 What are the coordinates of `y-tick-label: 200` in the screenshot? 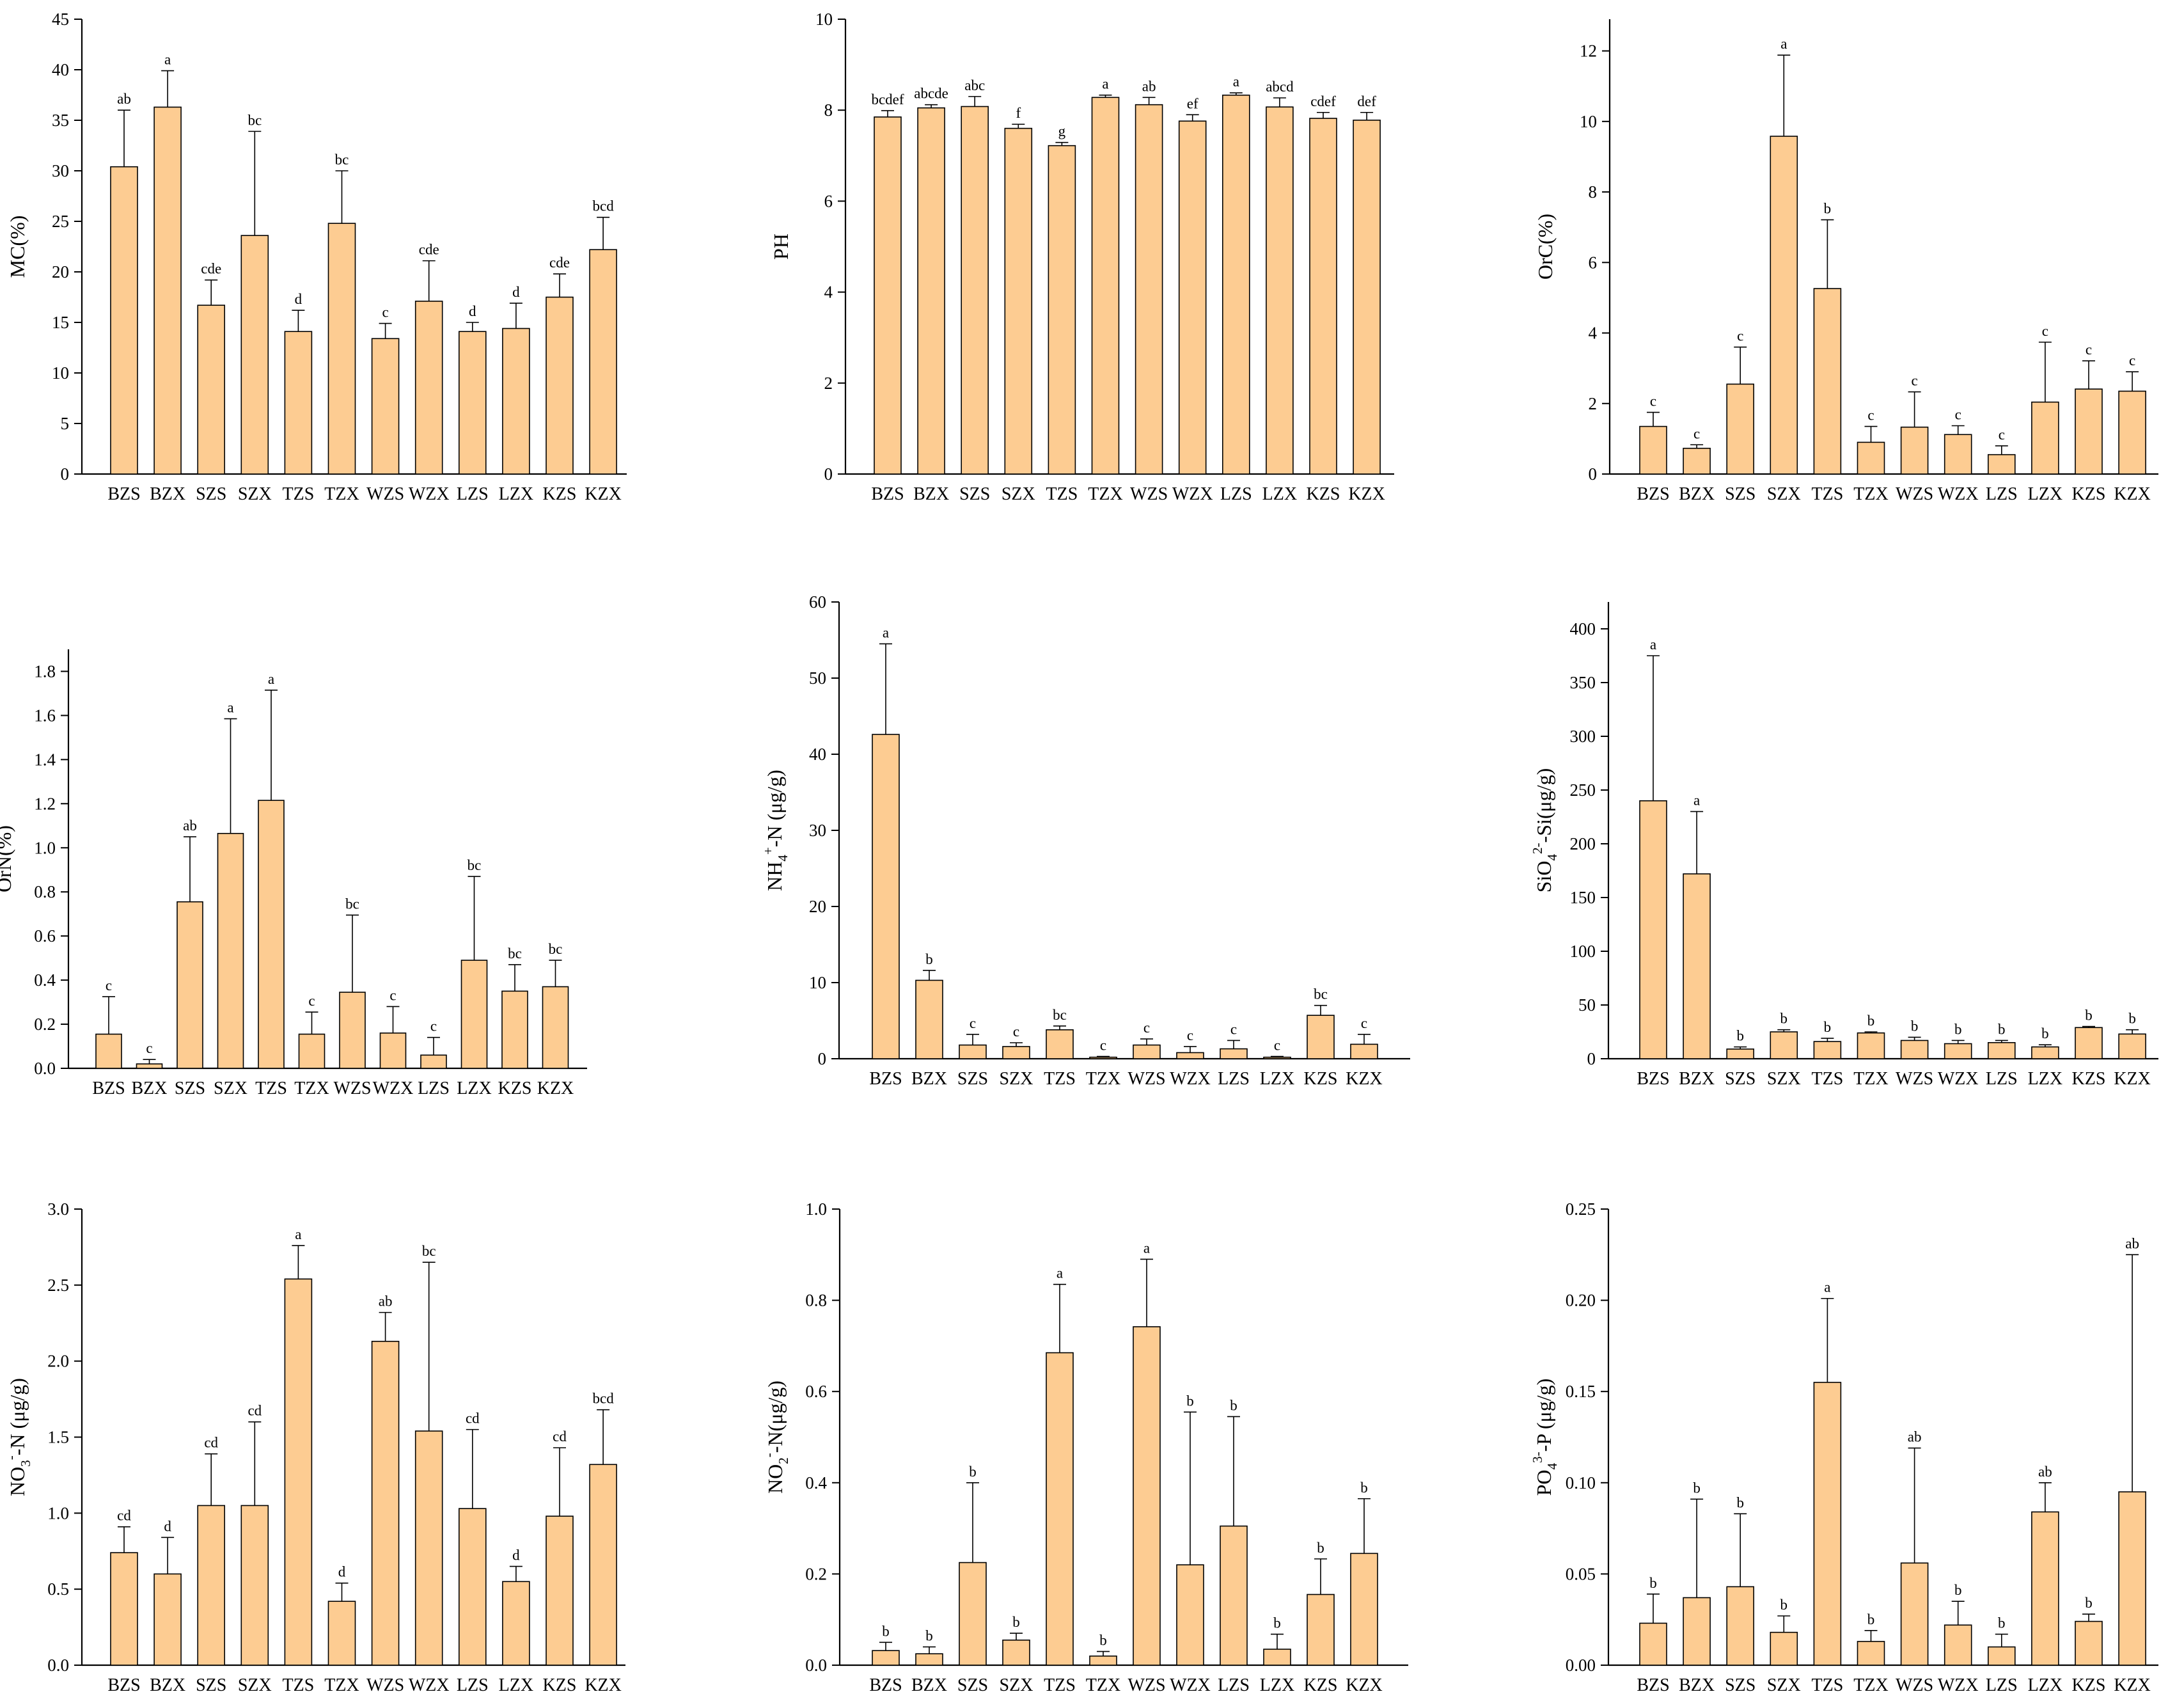 It's located at (1583, 843).